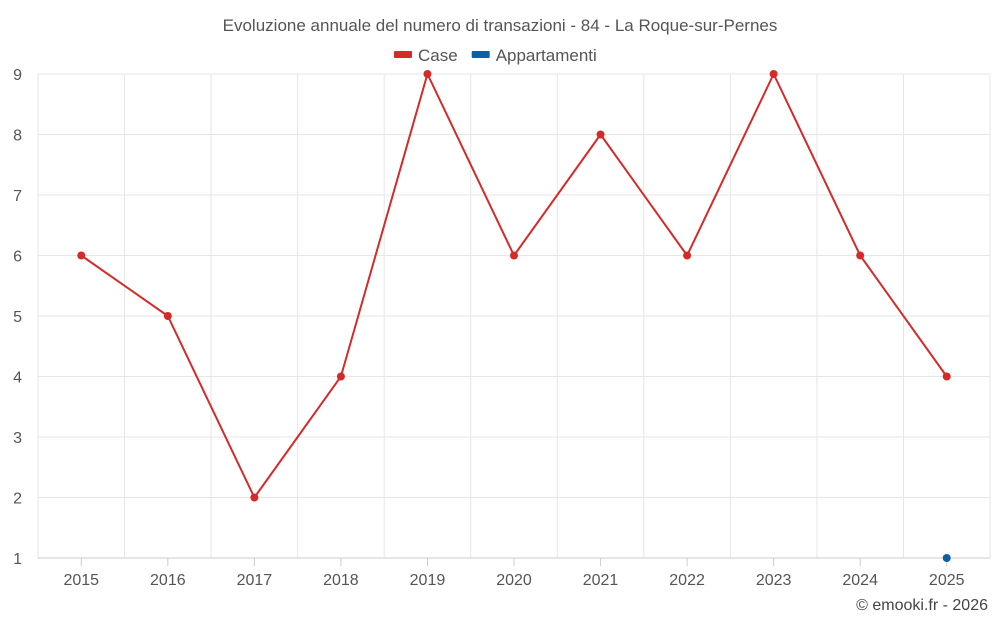 The height and width of the screenshot is (625, 1000). Describe the element at coordinates (403, 54) in the screenshot. I see `legend-swatch-case` at that location.